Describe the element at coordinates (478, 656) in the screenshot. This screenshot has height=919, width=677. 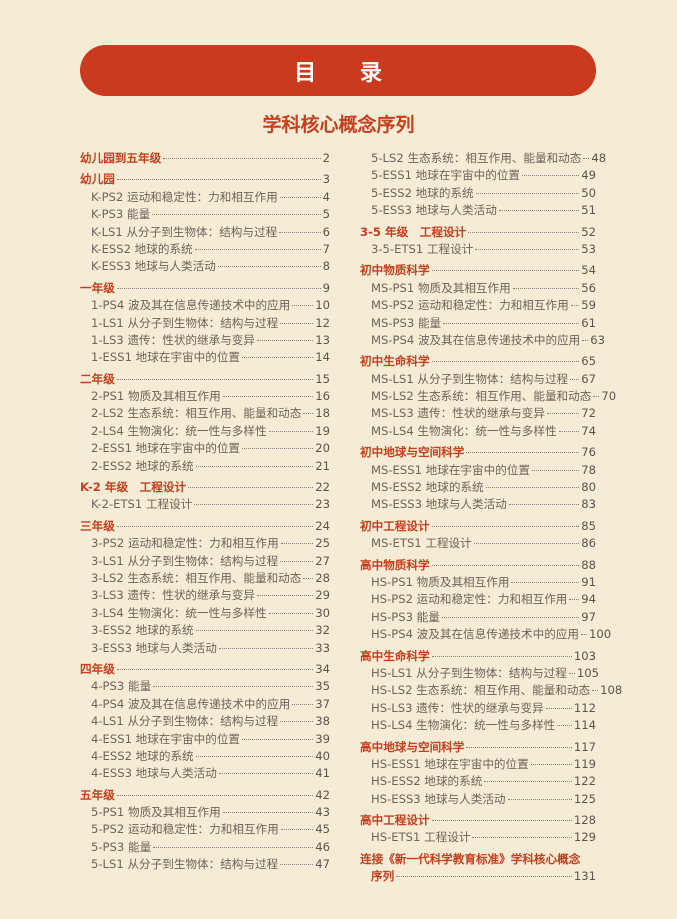
I see `toc-section: 高中生命科学 103` at that location.